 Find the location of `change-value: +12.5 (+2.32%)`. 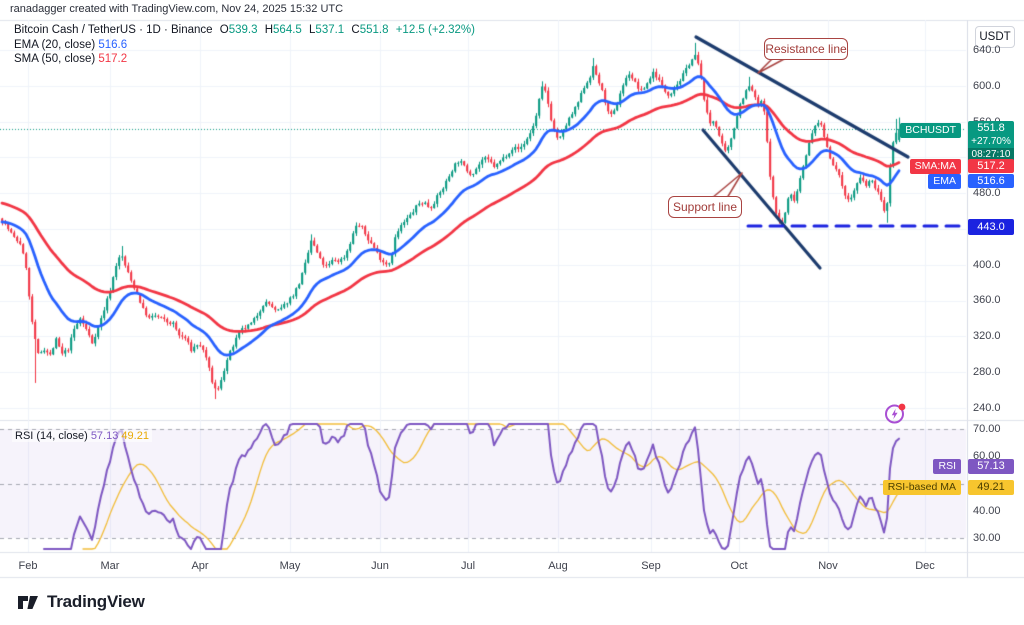

change-value: +12.5 (+2.32%) is located at coordinates (435, 30).